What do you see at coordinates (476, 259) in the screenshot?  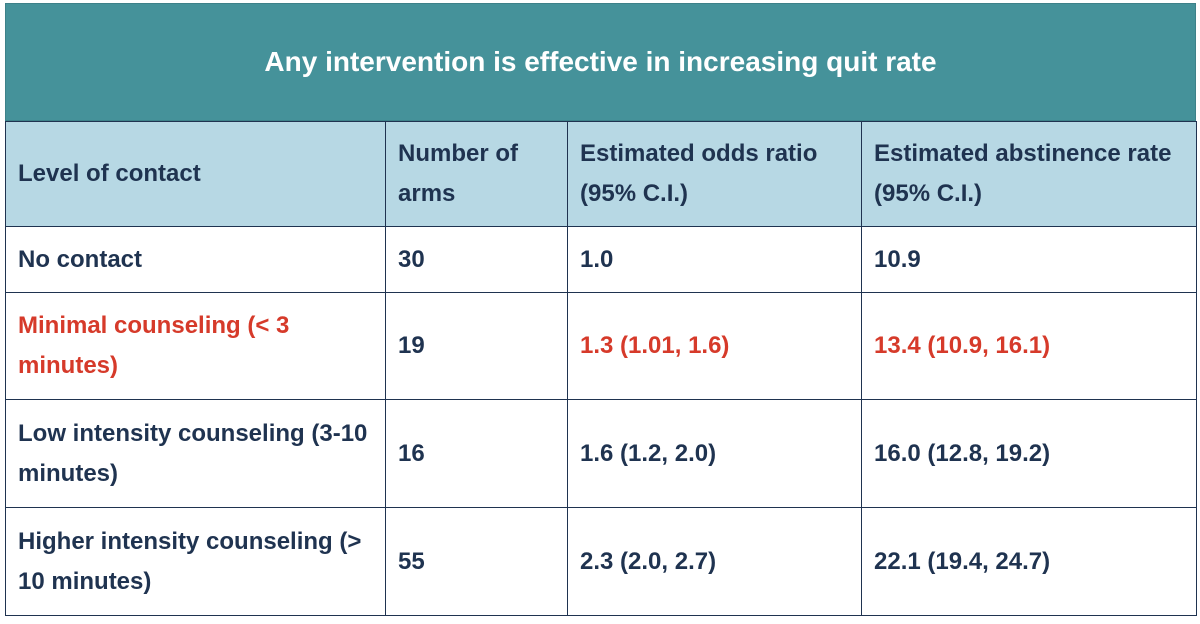 I see `cell-arms: 30` at bounding box center [476, 259].